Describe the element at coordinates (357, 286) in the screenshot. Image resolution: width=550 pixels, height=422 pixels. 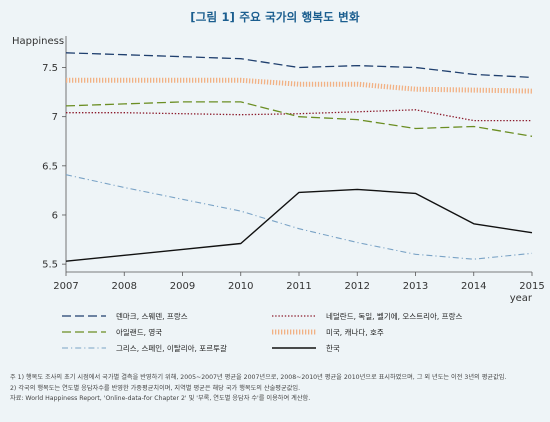
I see `x-tick-label: 2012` at that location.